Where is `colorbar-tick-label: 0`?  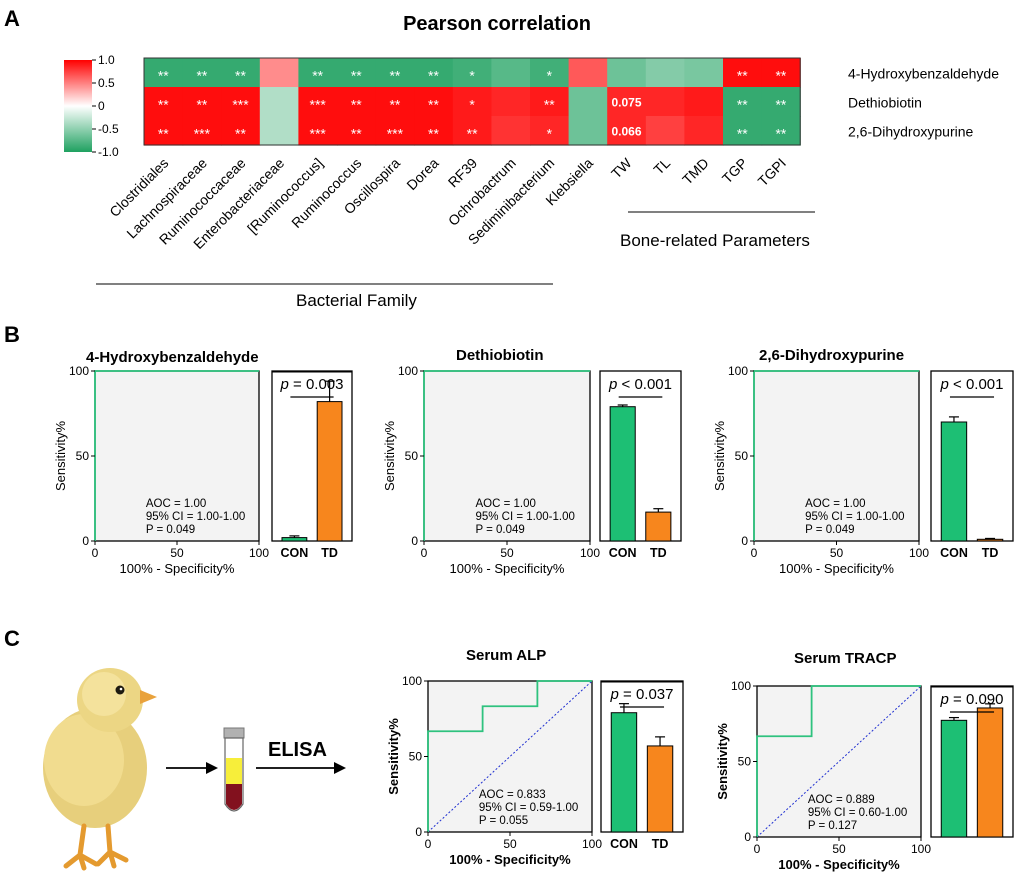 colorbar-tick-label: 0 is located at coordinates (101, 106).